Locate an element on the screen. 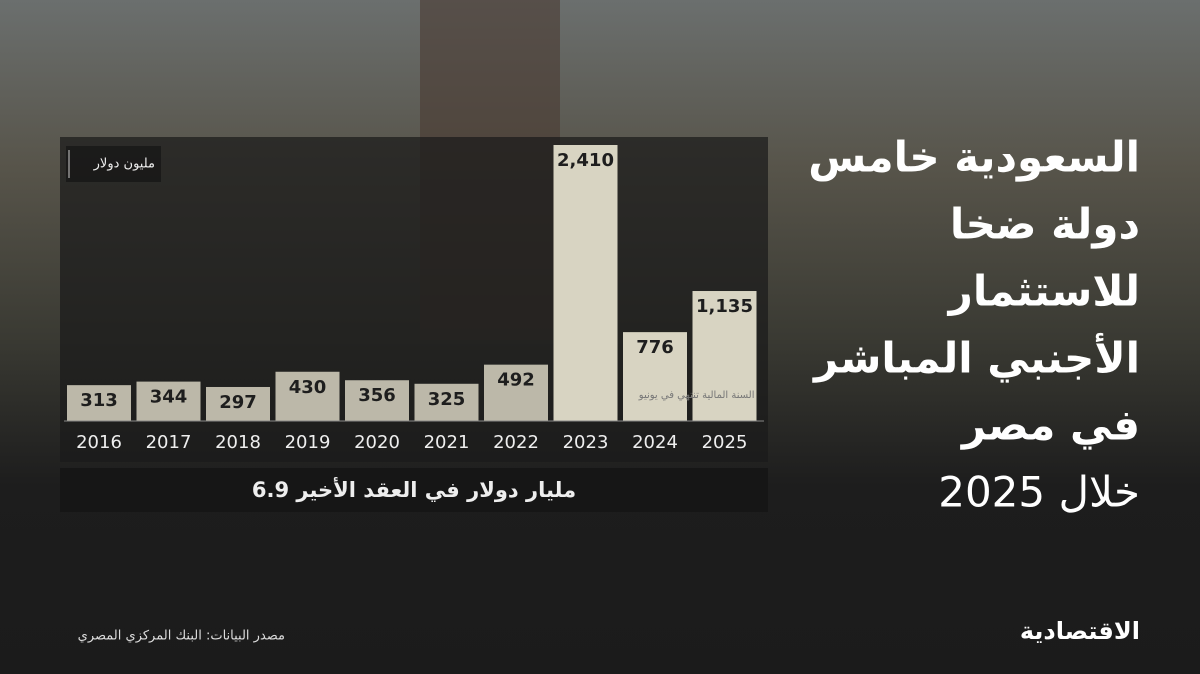 The height and width of the screenshot is (674, 1200). value-label: 776 is located at coordinates (655, 347).